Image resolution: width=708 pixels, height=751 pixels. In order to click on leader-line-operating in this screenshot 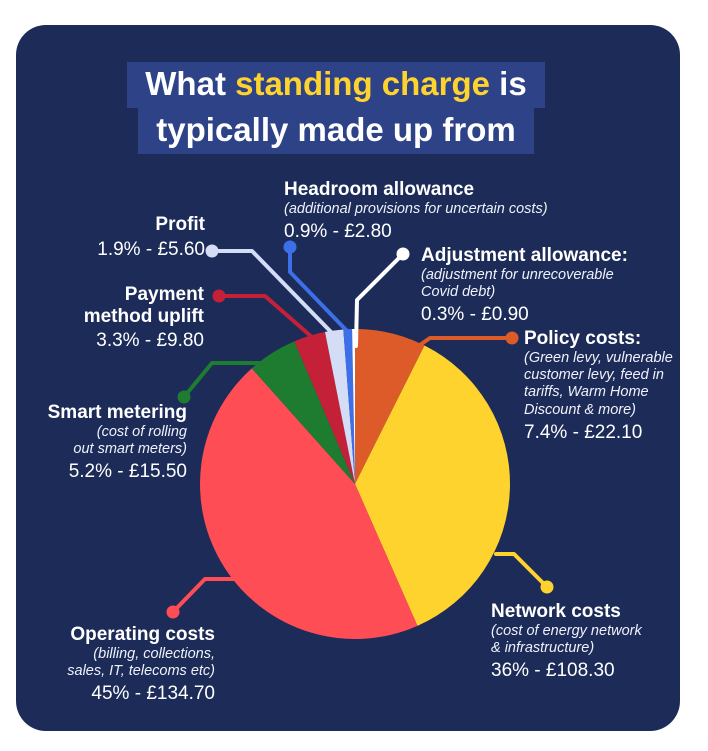, I will do `click(204, 595)`.